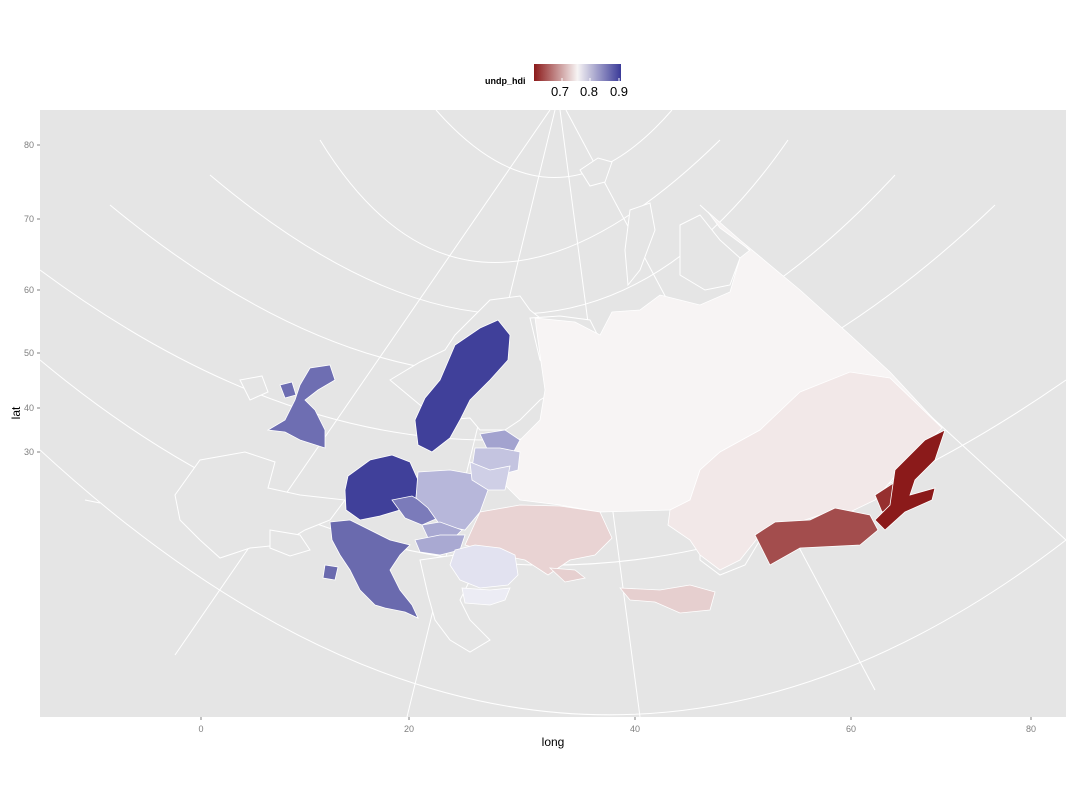 The image size is (1080, 792). I want to click on x-tick-0: 0, so click(200, 729).